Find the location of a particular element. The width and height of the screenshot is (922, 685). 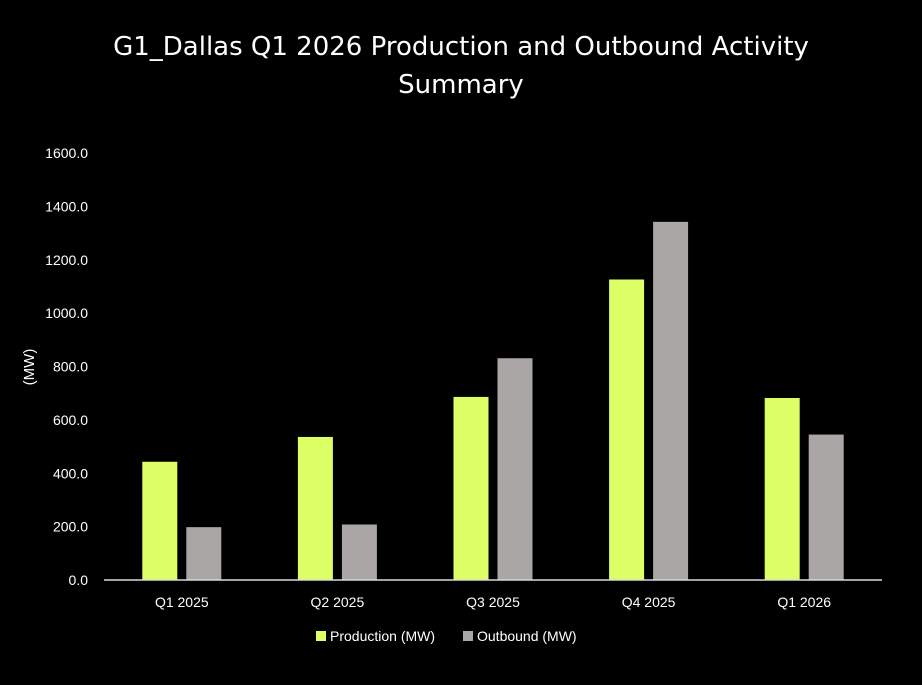

legend: Production (MW) Outbound (MW) is located at coordinates (446, 636).